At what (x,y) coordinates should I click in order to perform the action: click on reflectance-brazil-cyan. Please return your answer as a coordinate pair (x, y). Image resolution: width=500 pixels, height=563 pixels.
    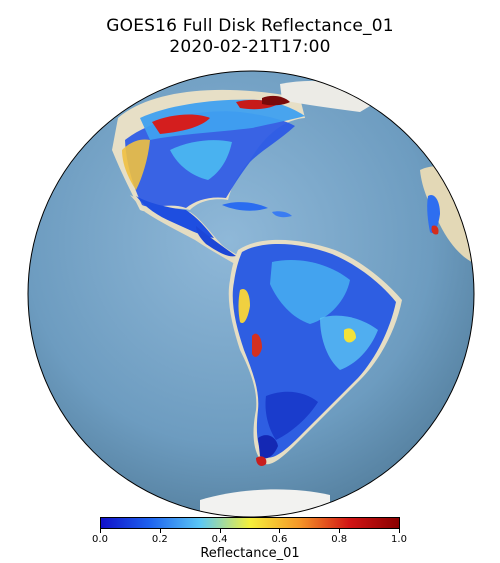
    Looking at the image, I should click on (349, 342).